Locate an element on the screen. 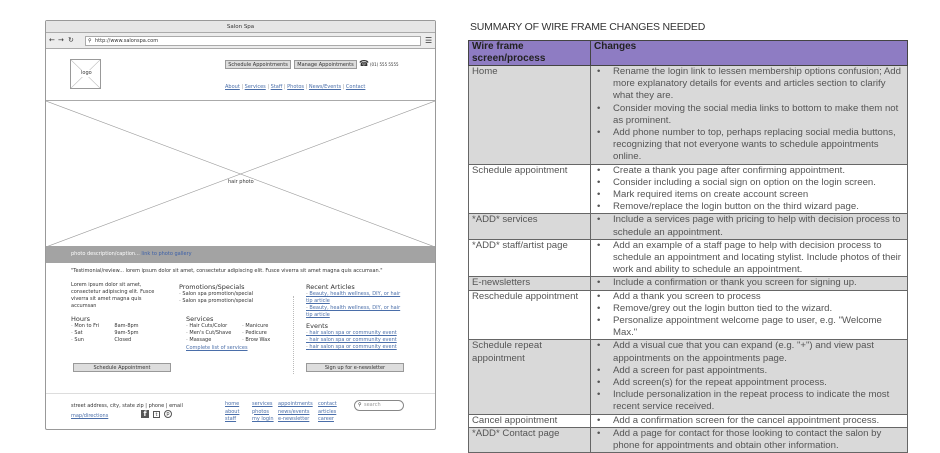 The width and height of the screenshot is (940, 453). screen-cell: Schedule repeat appointment is located at coordinates (529, 377).